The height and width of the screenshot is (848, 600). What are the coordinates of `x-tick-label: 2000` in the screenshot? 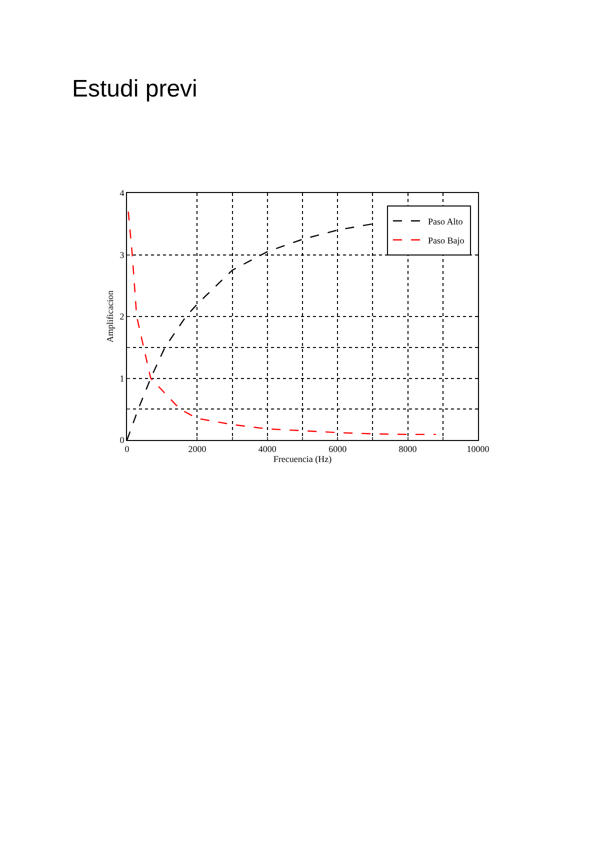 It's located at (197, 449).